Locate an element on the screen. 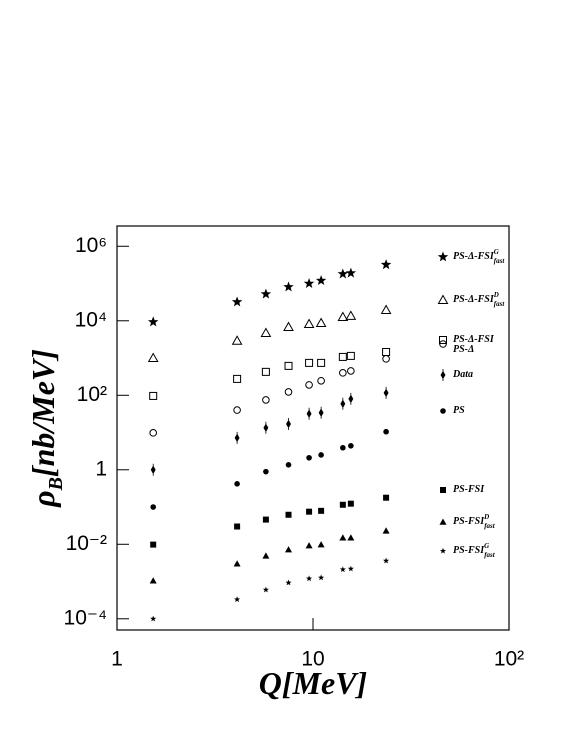 The width and height of the screenshot is (564, 730). legend-label: PS-Δ-FSI is located at coordinates (474, 339).